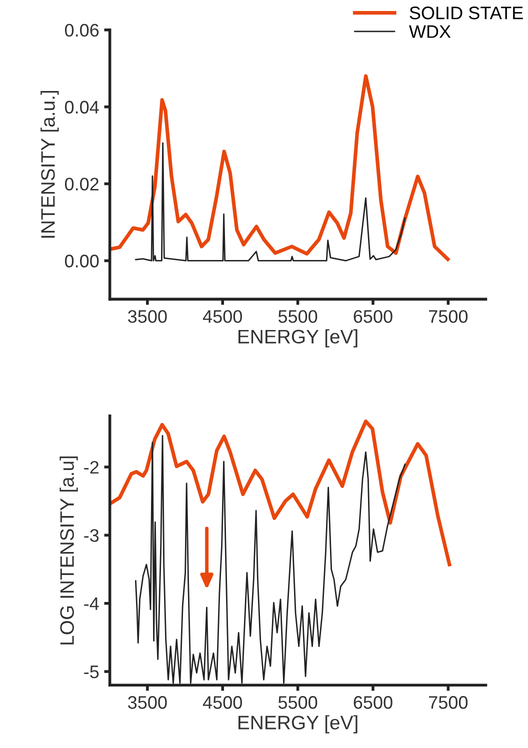 The image size is (528, 748). What do you see at coordinates (69, 550) in the screenshot?
I see `y-axis-title: LOG INTENSITY [a.u]` at bounding box center [69, 550].